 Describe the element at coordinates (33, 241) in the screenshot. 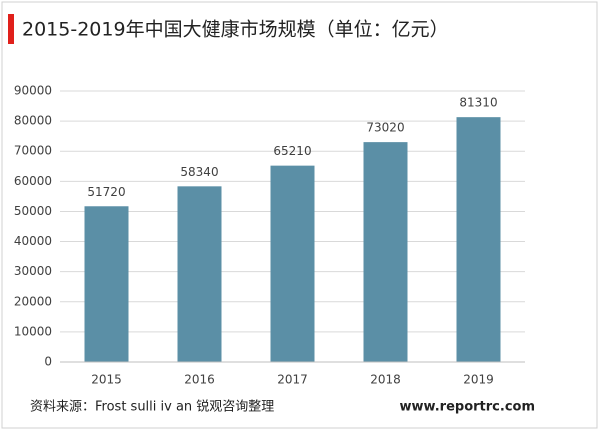

I see `y-tick-label: 40000` at that location.